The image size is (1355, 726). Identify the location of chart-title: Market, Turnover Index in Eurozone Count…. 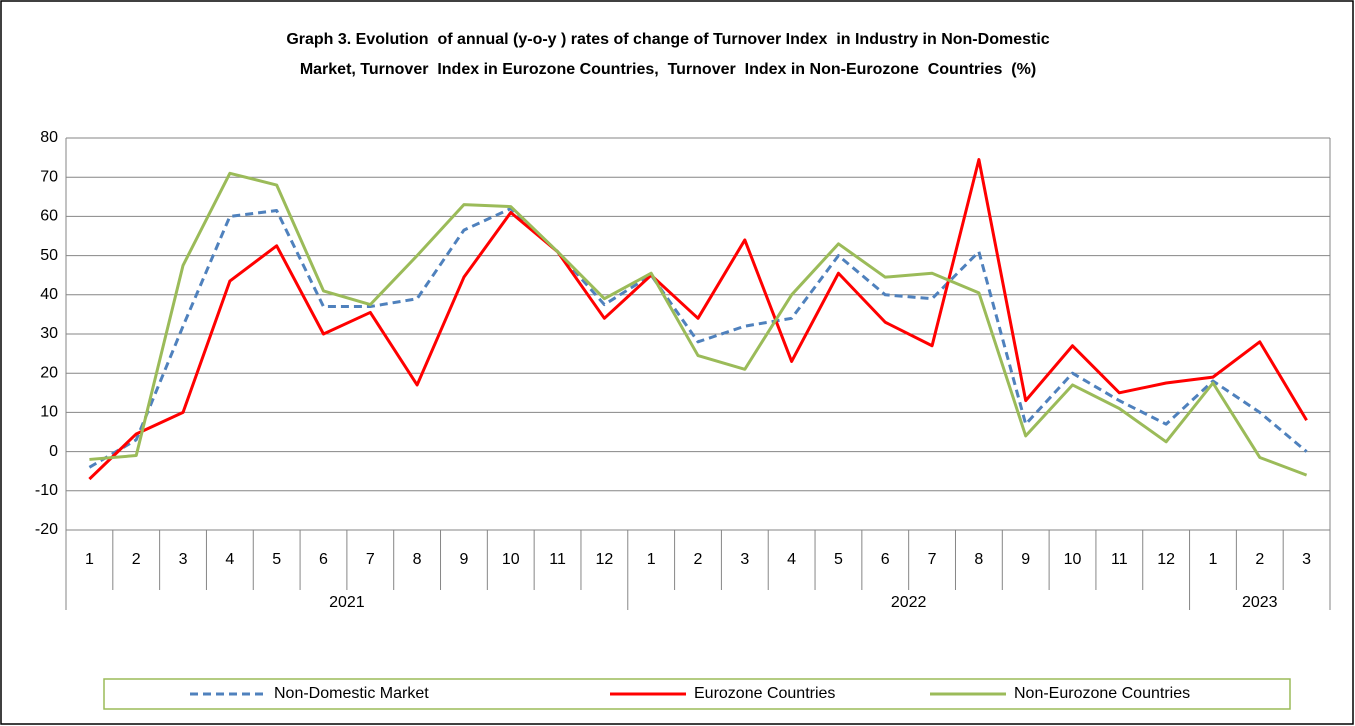
(668, 69).